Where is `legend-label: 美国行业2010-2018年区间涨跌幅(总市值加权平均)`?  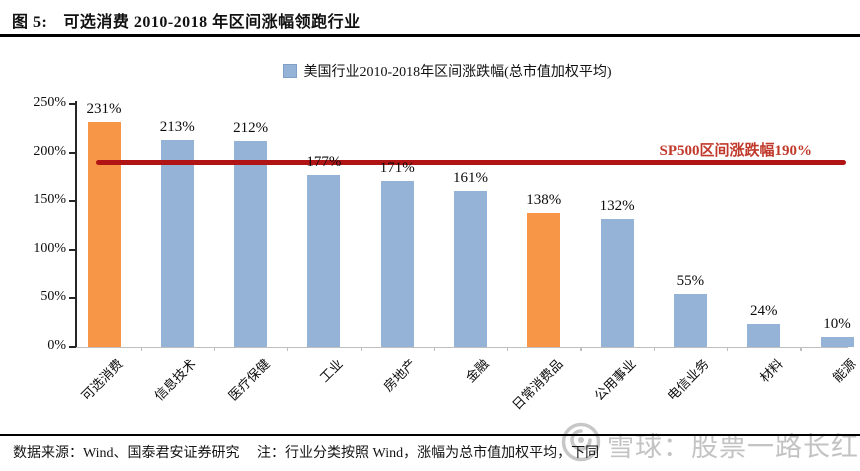
legend-label: 美国行业2010-2018年区间涨跌幅(总市值加权平均) is located at coordinates (457, 72).